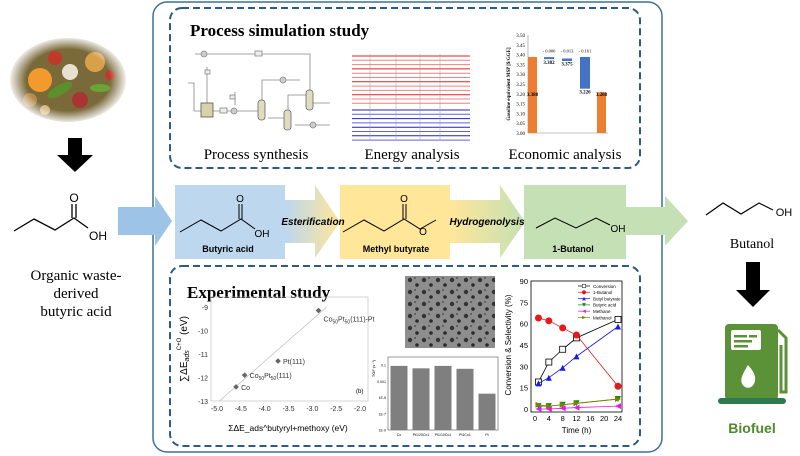 The height and width of the screenshot is (456, 800). What do you see at coordinates (465, 435) in the screenshot?
I see `x-tick-label: Pt1Co1` at bounding box center [465, 435].